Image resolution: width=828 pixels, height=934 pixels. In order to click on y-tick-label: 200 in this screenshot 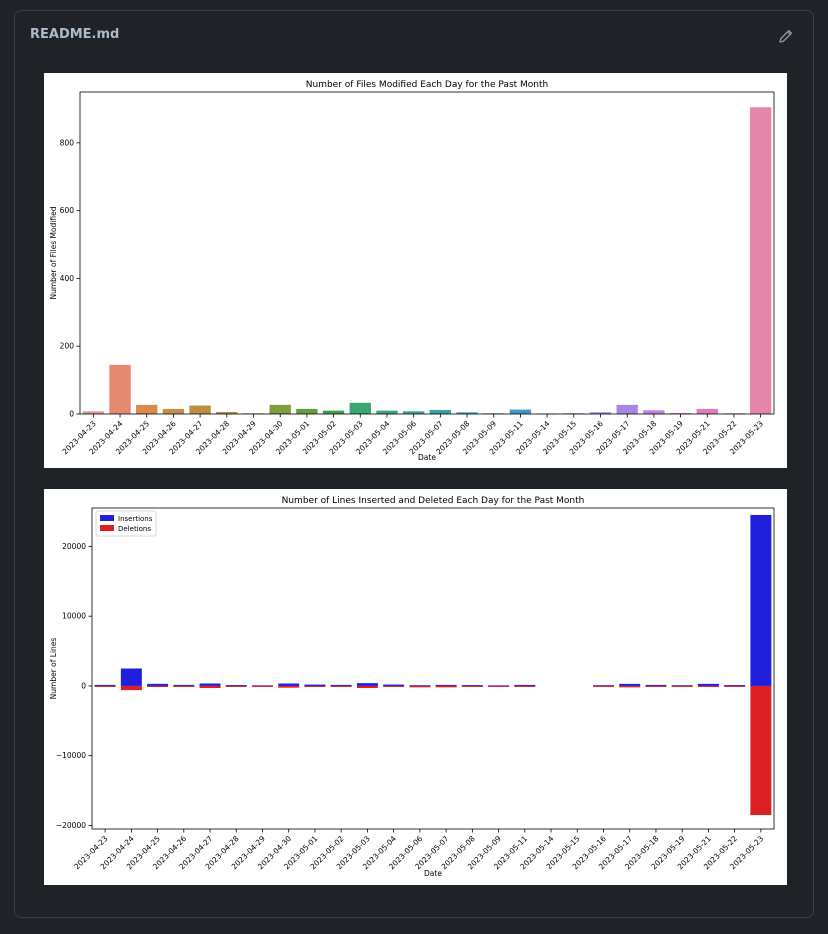, I will do `click(67, 346)`.